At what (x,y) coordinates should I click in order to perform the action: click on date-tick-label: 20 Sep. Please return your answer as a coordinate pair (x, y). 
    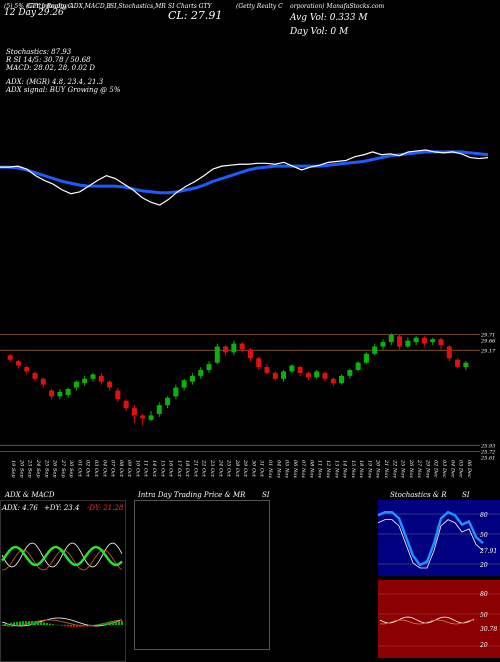
    Looking at the image, I should click on (21, 468).